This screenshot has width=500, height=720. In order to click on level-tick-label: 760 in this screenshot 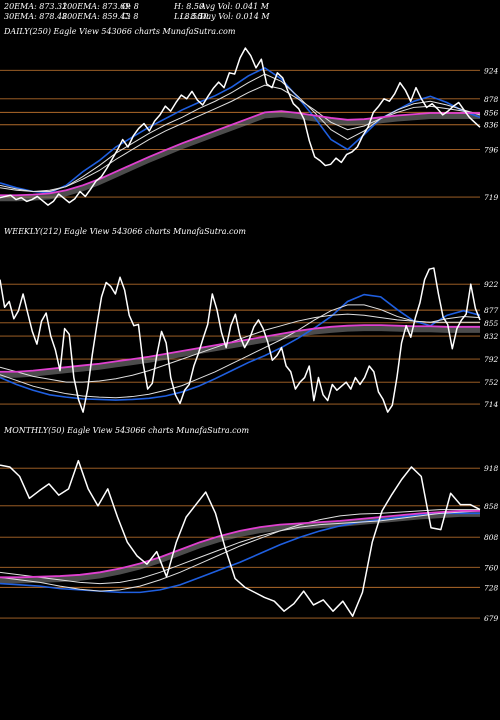, I will do `click(491, 567)`.